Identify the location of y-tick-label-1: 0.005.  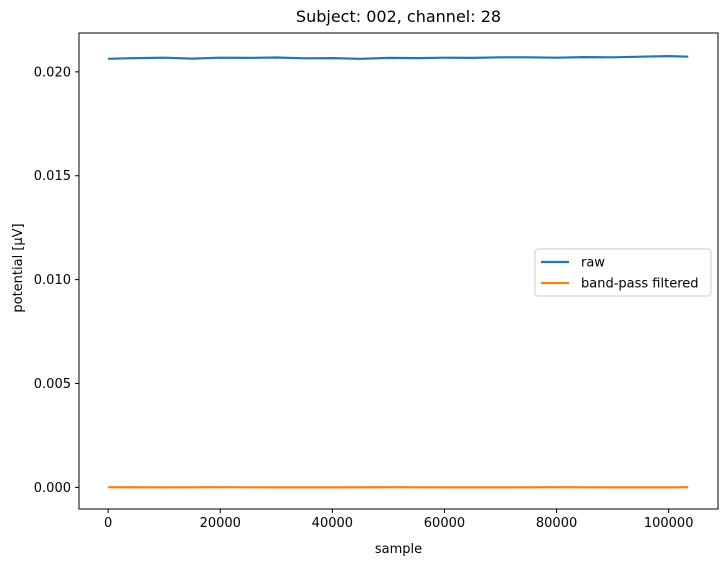
(52, 384).